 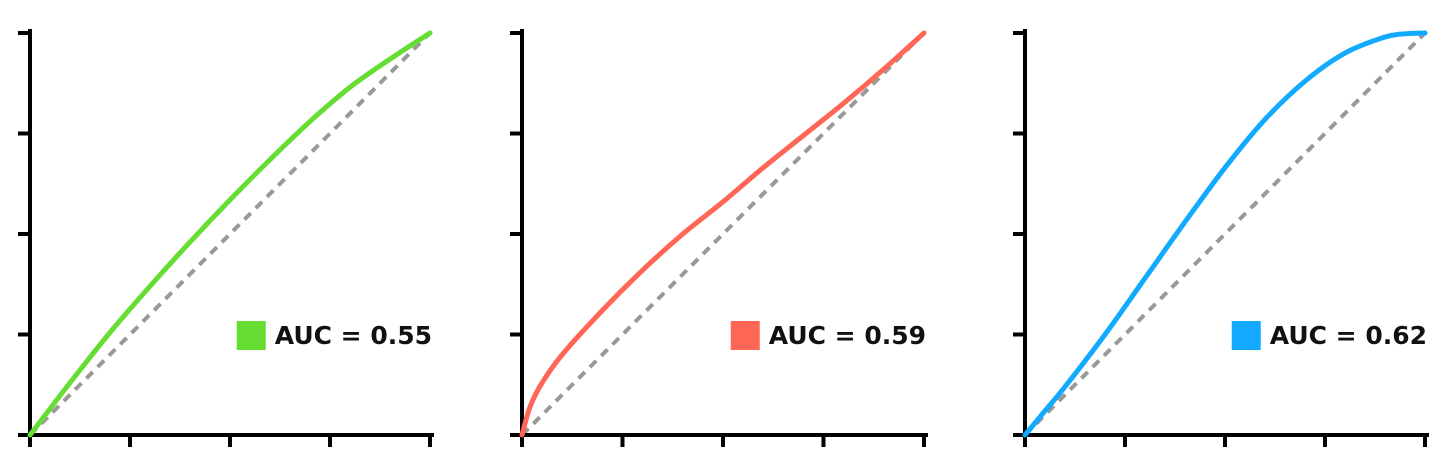 What do you see at coordinates (353, 335) in the screenshot?
I see `legend-label: AUC = 0.55` at bounding box center [353, 335].